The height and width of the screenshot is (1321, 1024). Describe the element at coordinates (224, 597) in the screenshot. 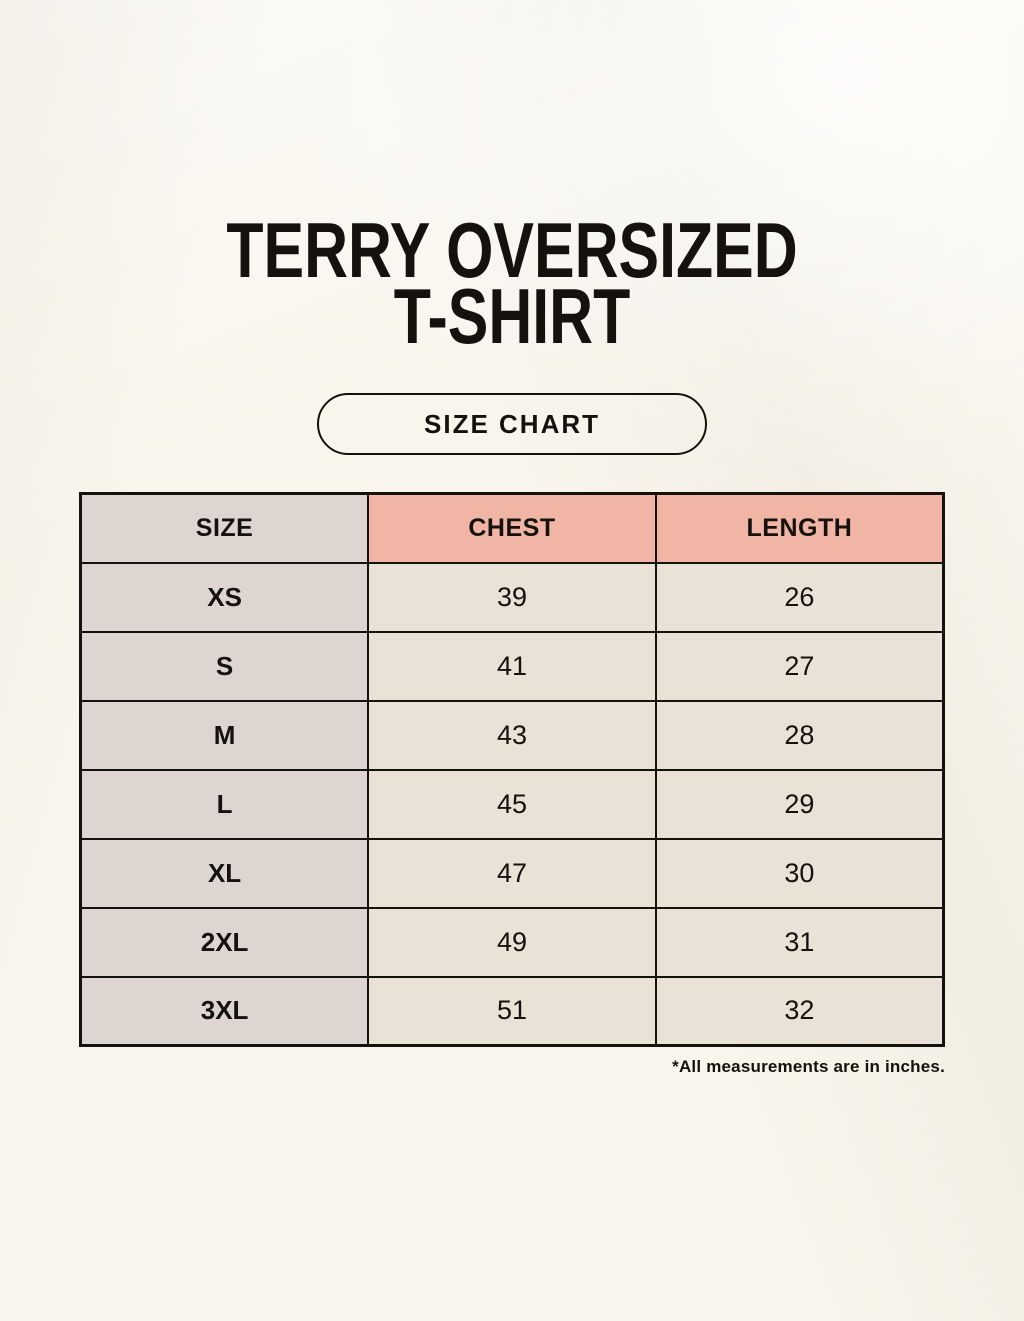

I see `size-label: XS` at that location.